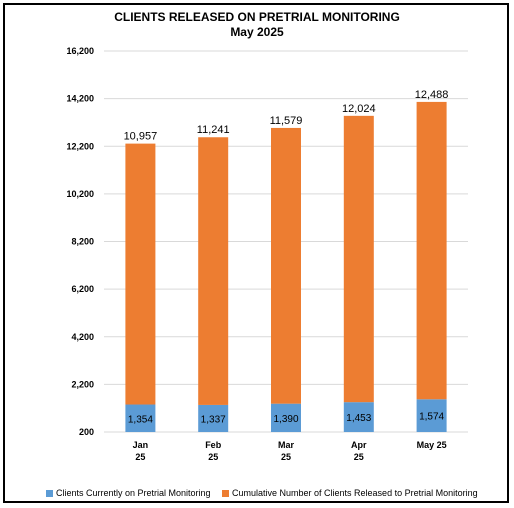  I want to click on legend-swatch-cumulative, so click(225, 494).